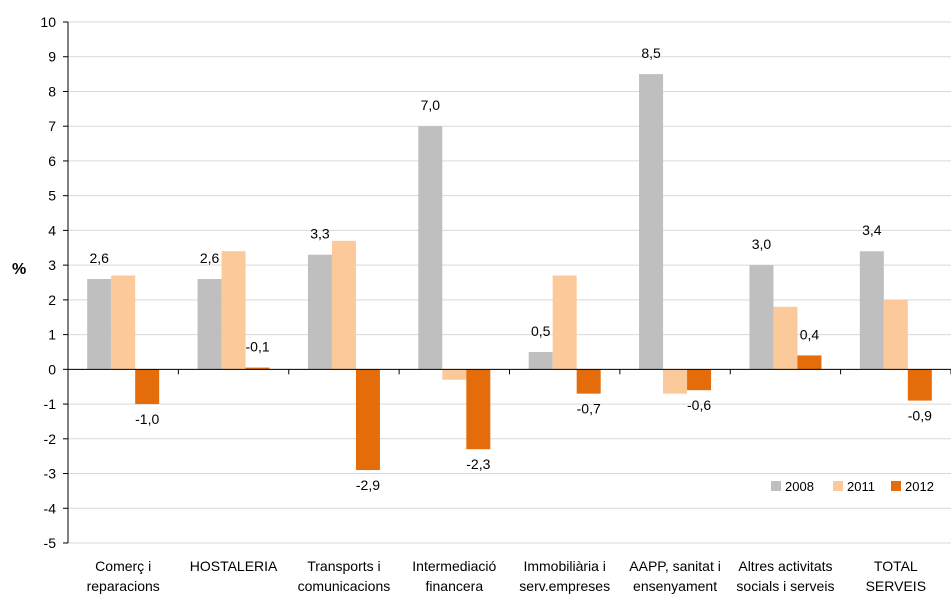 The width and height of the screenshot is (951, 599). Describe the element at coordinates (896, 486) in the screenshot. I see `legend-swatch-2012` at that location.